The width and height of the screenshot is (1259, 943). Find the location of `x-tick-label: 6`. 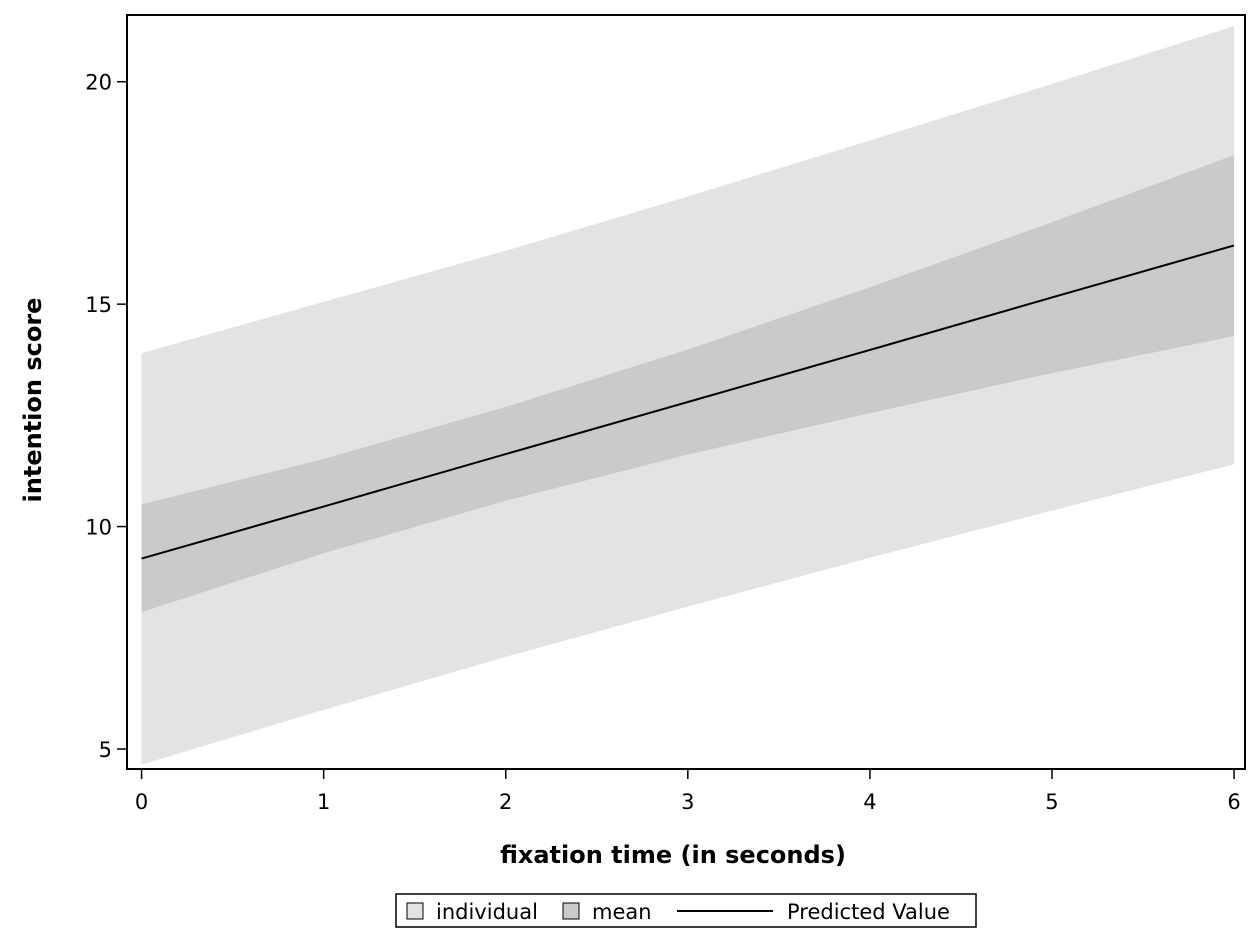

x-tick-label: 6 is located at coordinates (1233, 802).